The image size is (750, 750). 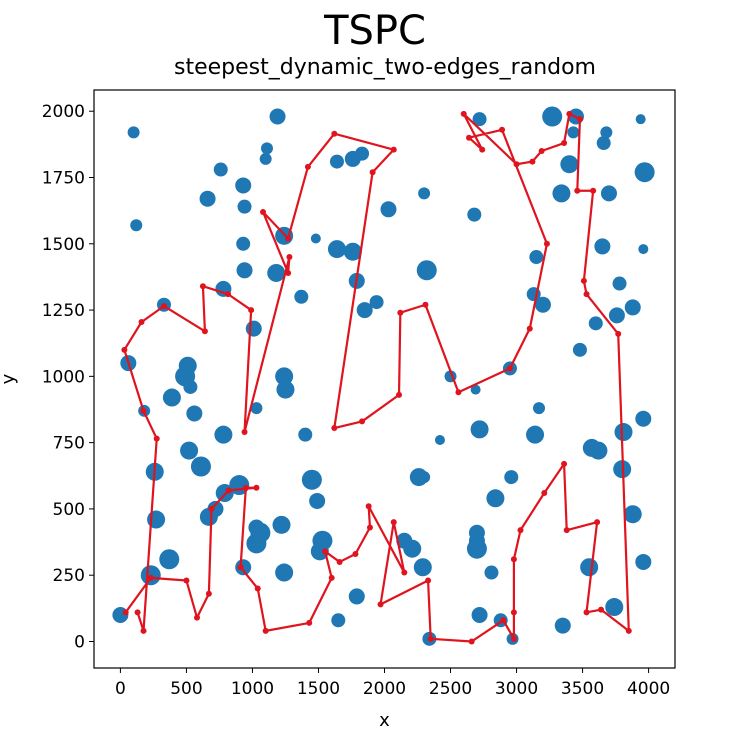 I want to click on x-axis-label: x, so click(x=384, y=720).